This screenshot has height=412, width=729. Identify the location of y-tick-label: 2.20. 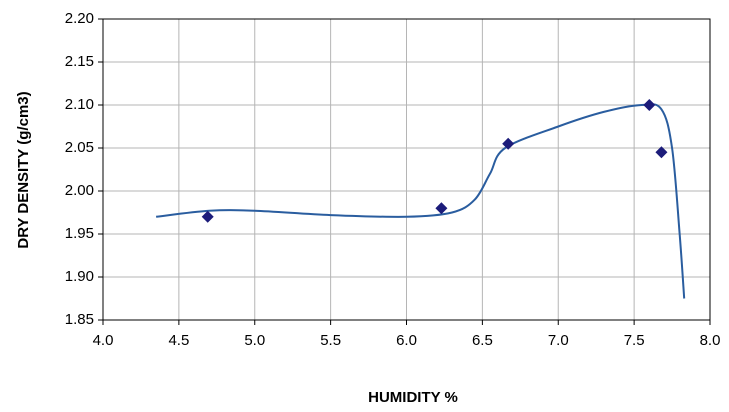
(79, 18).